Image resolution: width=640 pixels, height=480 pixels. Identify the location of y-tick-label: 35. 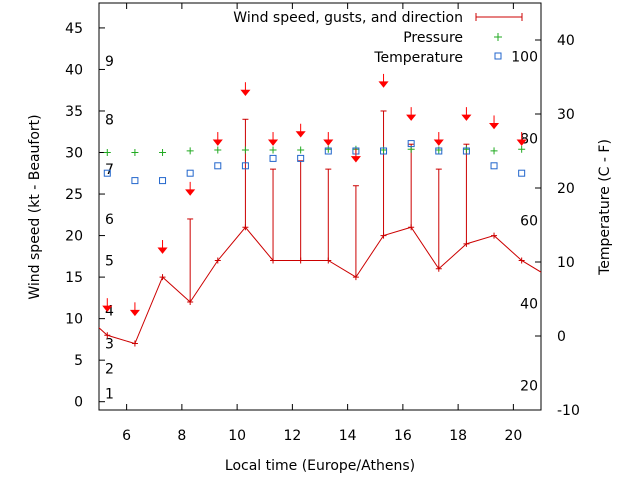
(74, 112).